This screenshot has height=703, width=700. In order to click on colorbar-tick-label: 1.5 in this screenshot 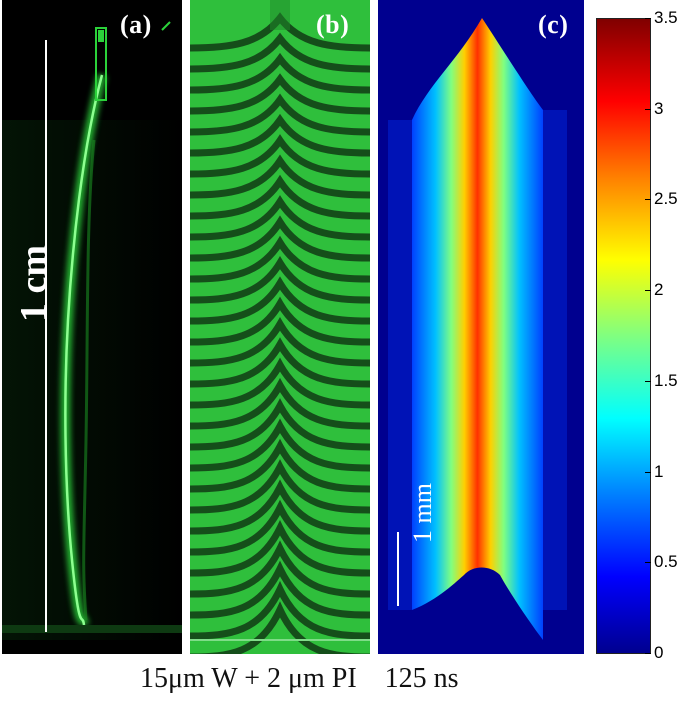, I will do `click(666, 380)`.